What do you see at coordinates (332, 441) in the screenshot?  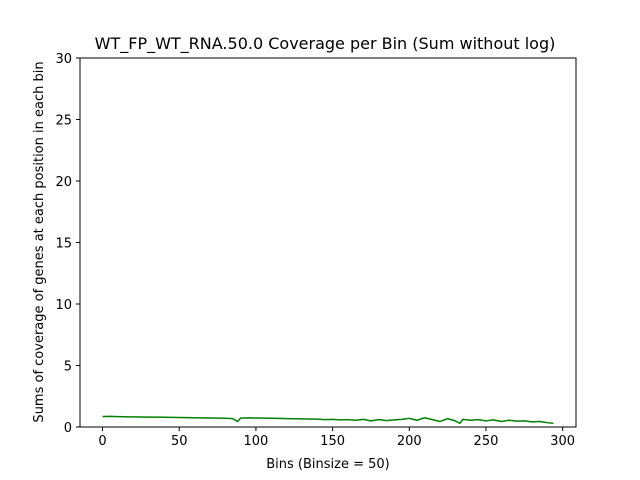 I see `x-tick-label: 150` at bounding box center [332, 441].